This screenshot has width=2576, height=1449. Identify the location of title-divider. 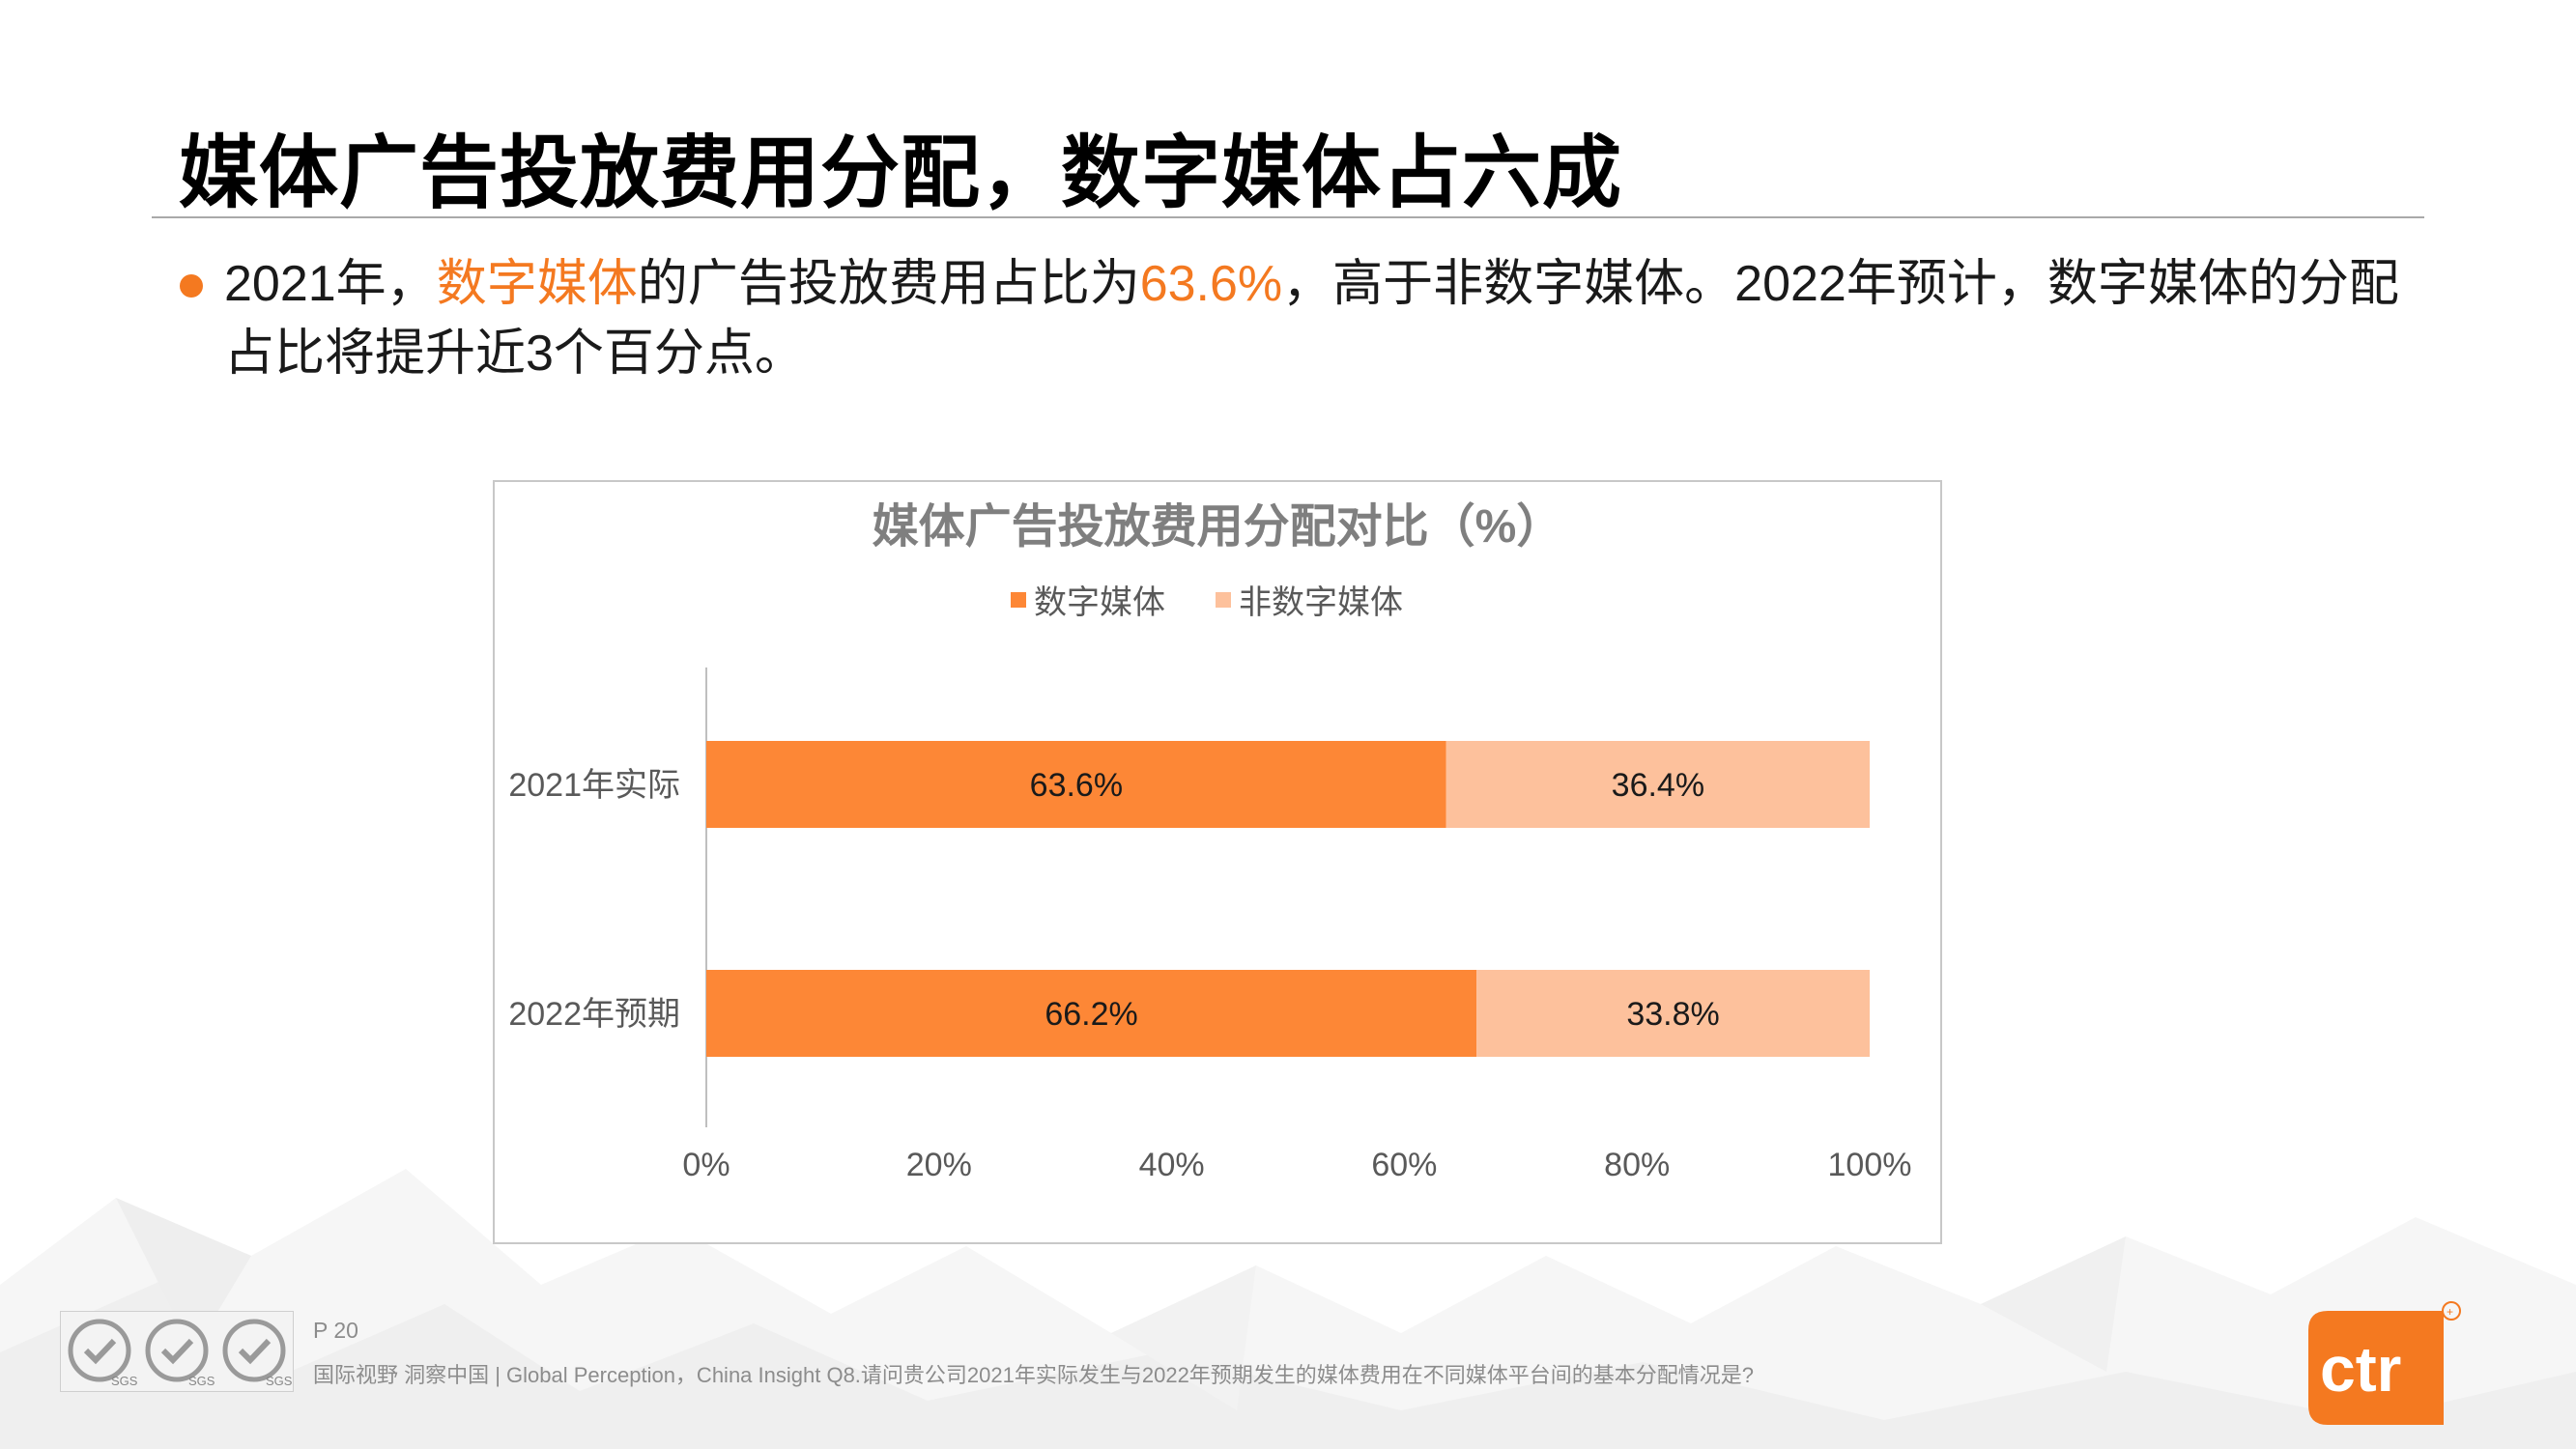
(1288, 217).